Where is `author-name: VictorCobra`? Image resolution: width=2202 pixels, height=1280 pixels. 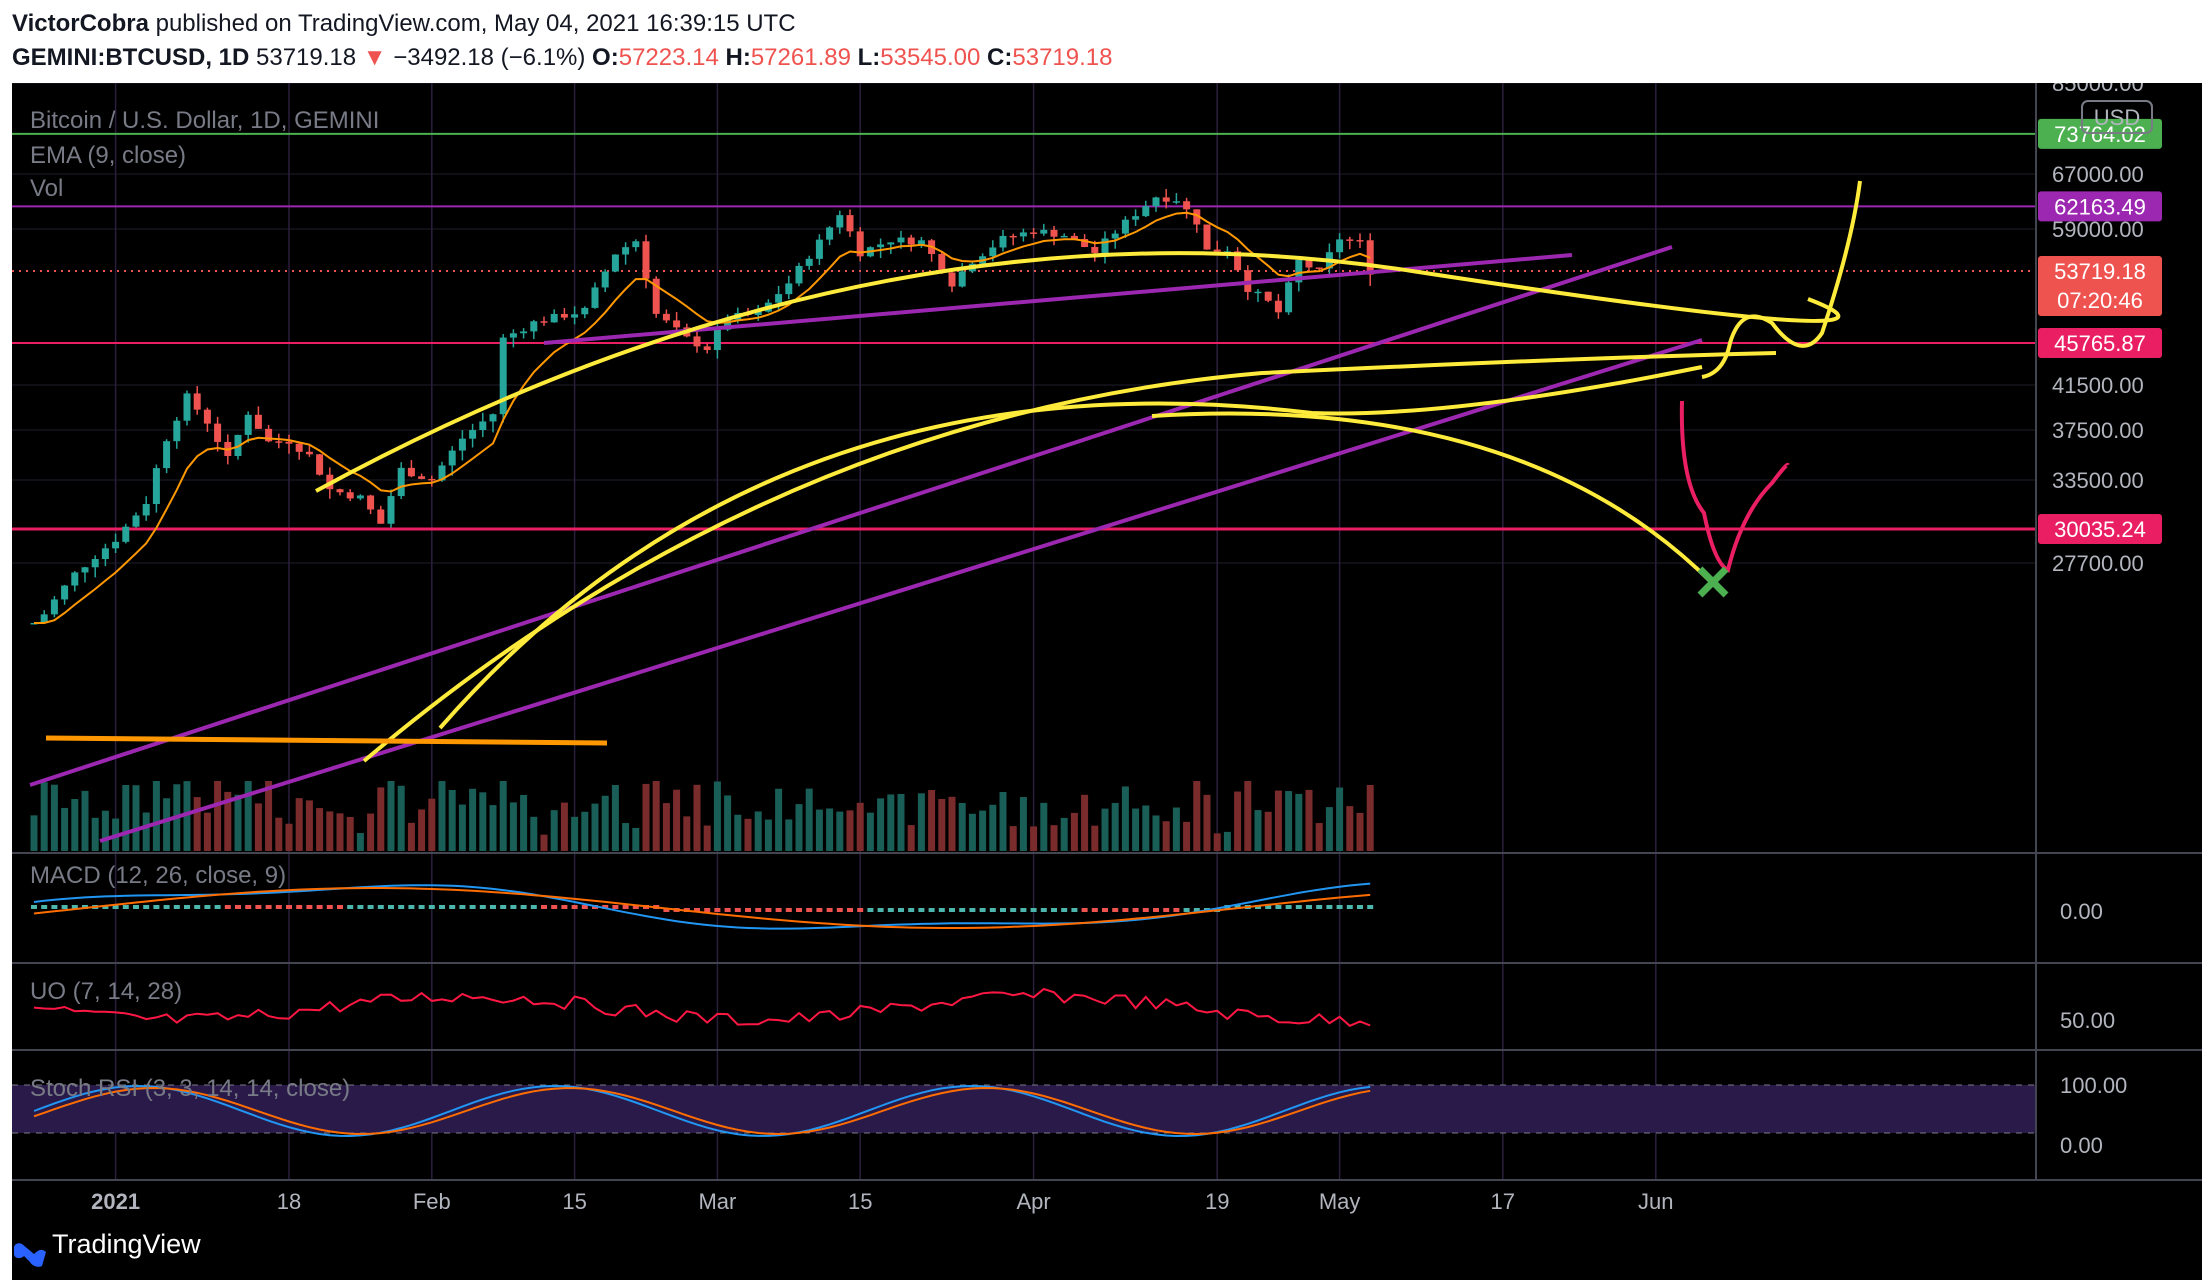
author-name: VictorCobra is located at coordinates (80, 23).